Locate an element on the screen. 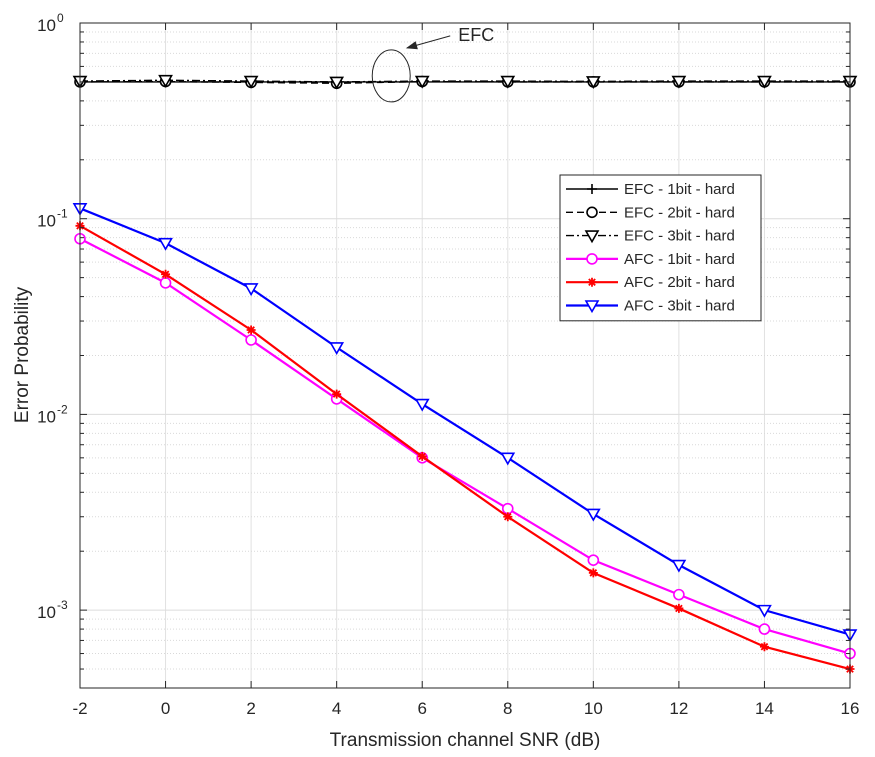 The image size is (875, 757). legend-box is located at coordinates (660, 248).